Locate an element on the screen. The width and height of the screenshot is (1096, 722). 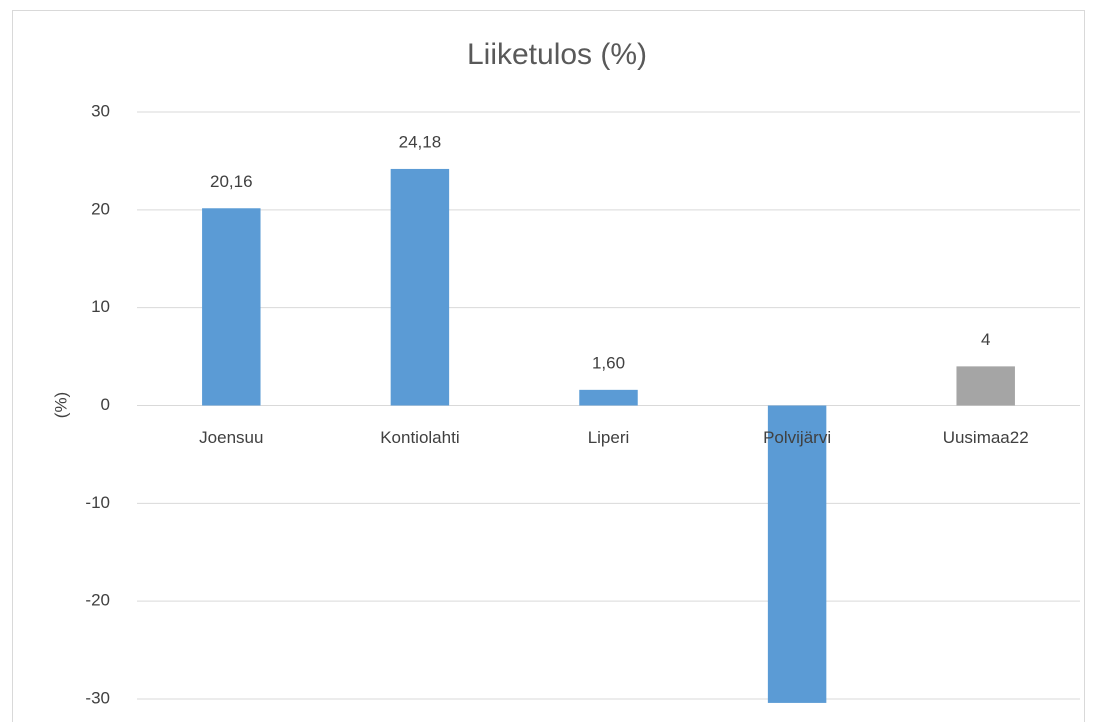
chart-title: Liiketulos (%) is located at coordinates (557, 54).